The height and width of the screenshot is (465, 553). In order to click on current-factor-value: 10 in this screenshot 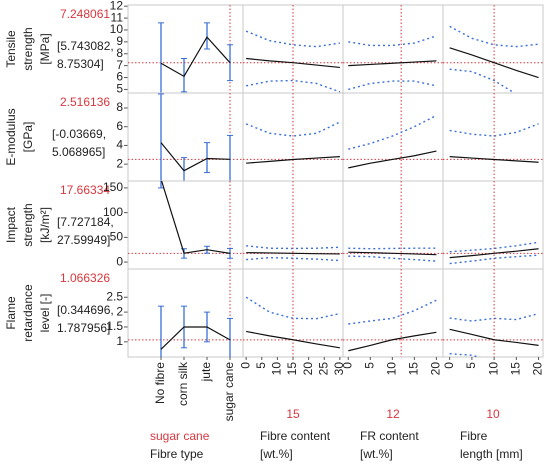, I will do `click(493, 414)`.